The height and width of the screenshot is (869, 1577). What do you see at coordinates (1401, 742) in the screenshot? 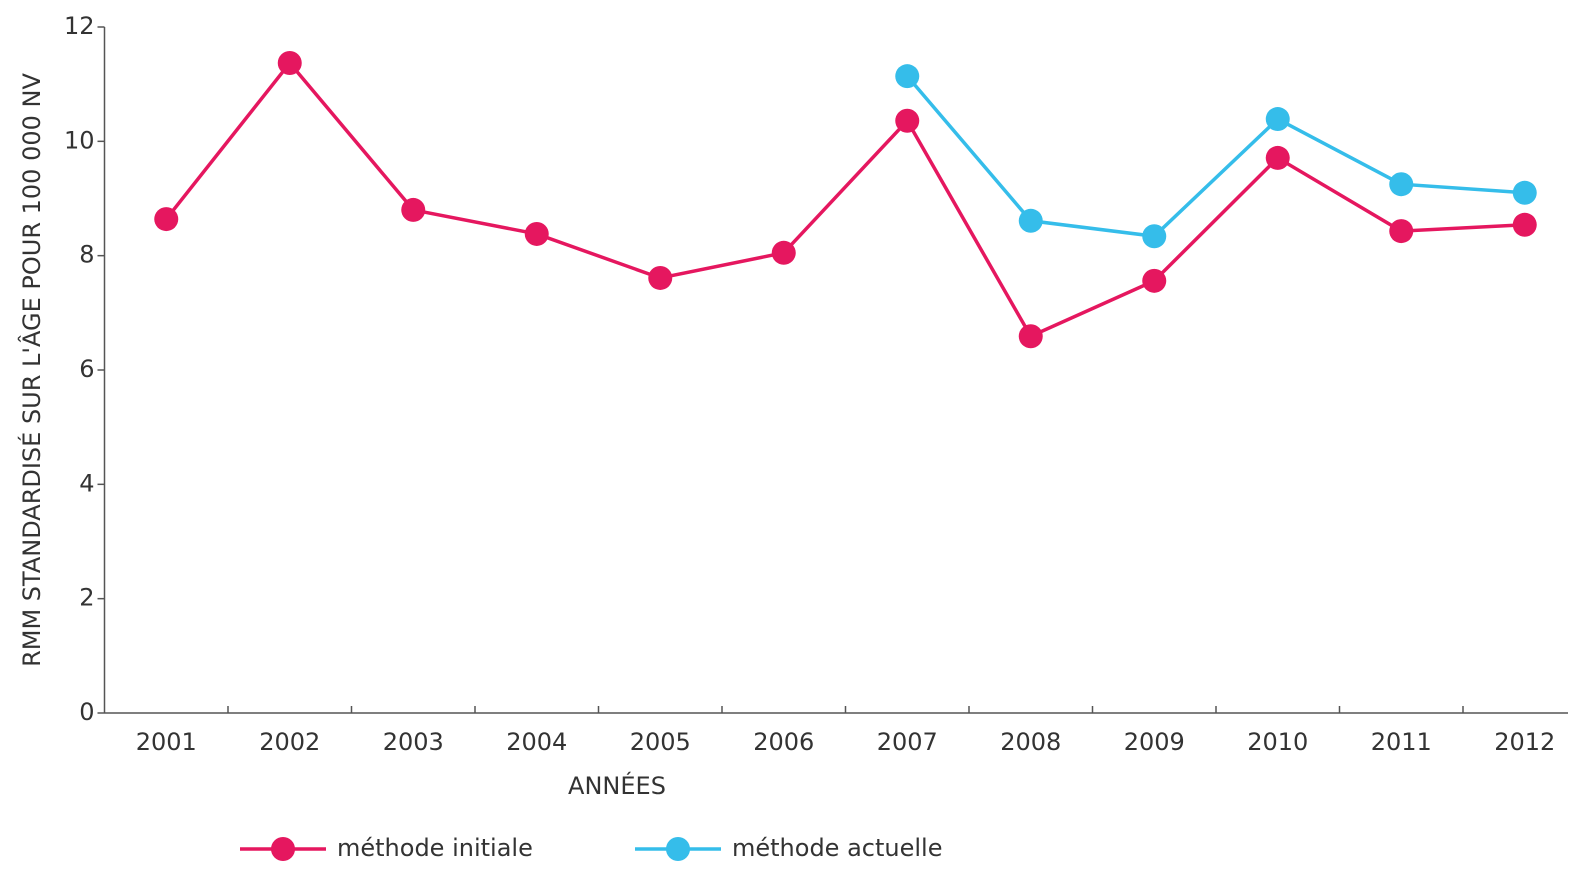
I see `x-tick-label: 2011` at bounding box center [1401, 742].